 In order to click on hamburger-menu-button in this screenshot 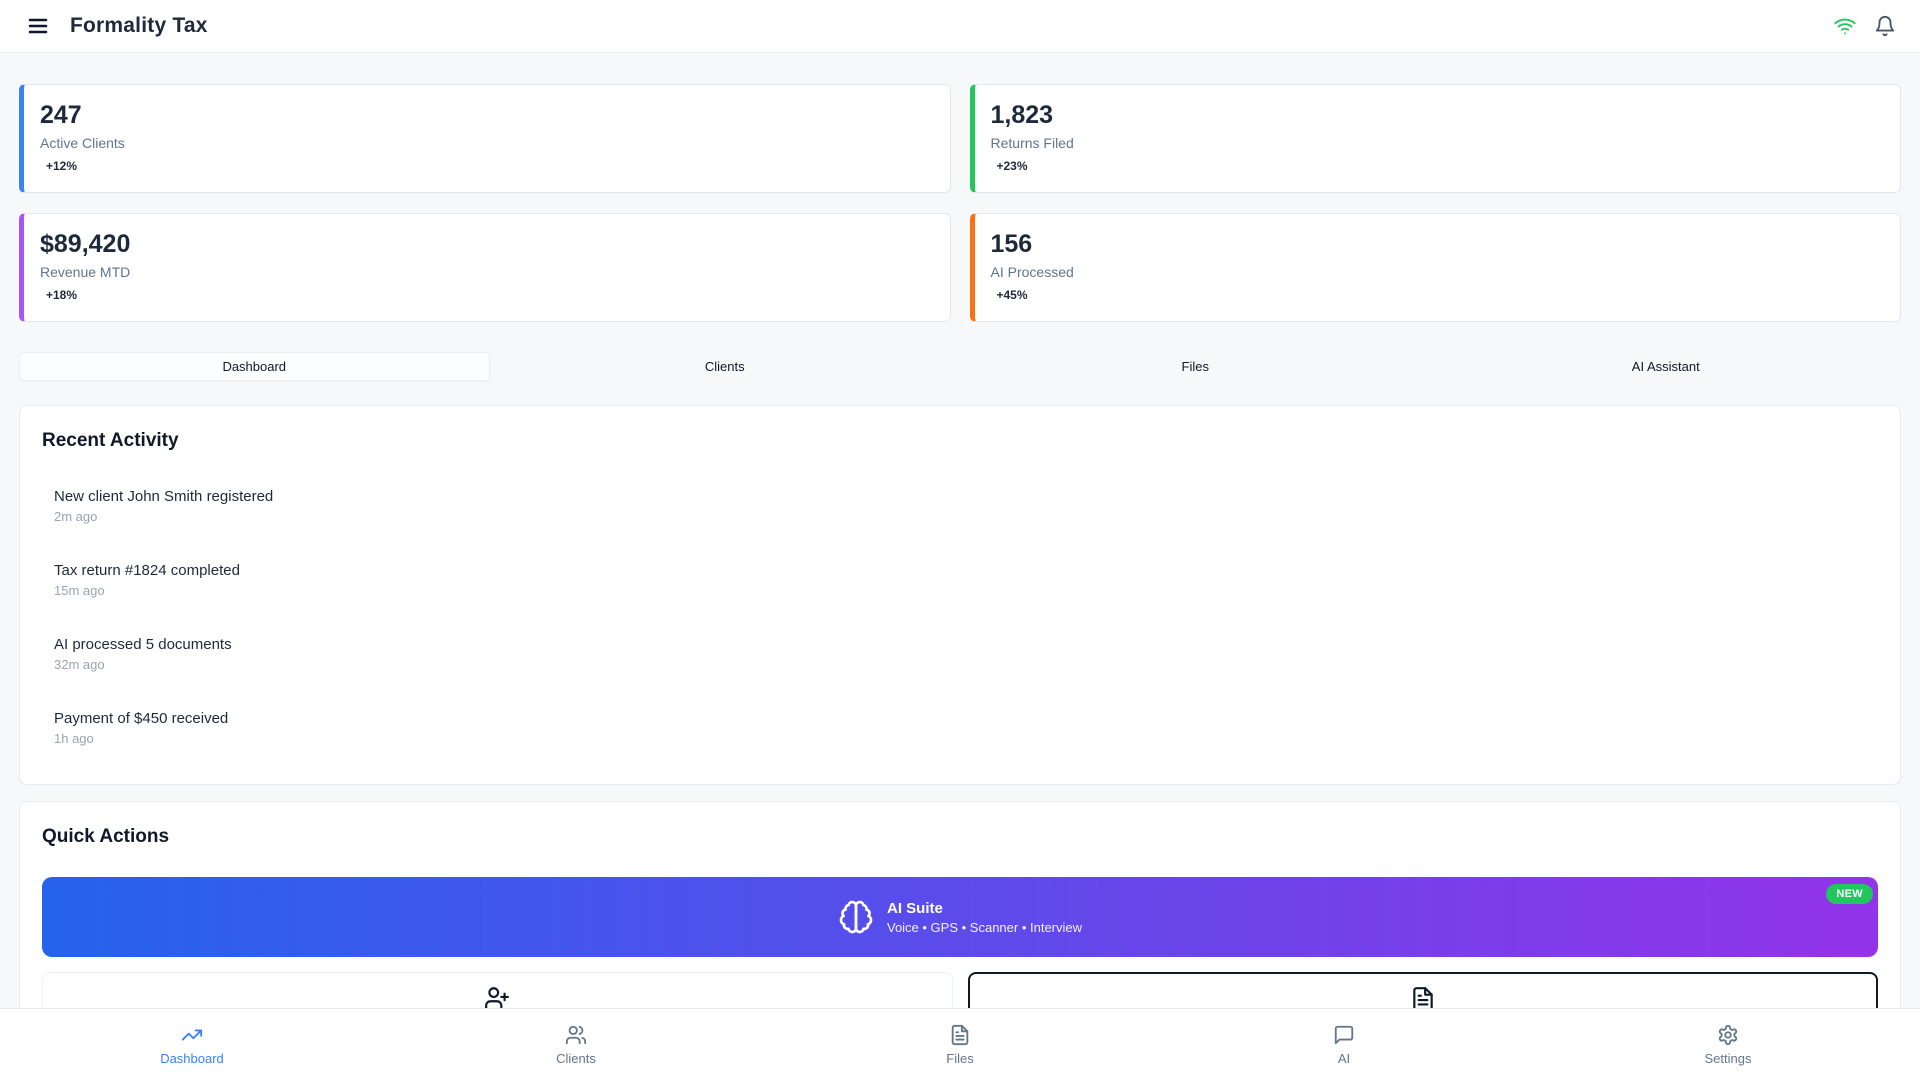, I will do `click(38, 26)`.